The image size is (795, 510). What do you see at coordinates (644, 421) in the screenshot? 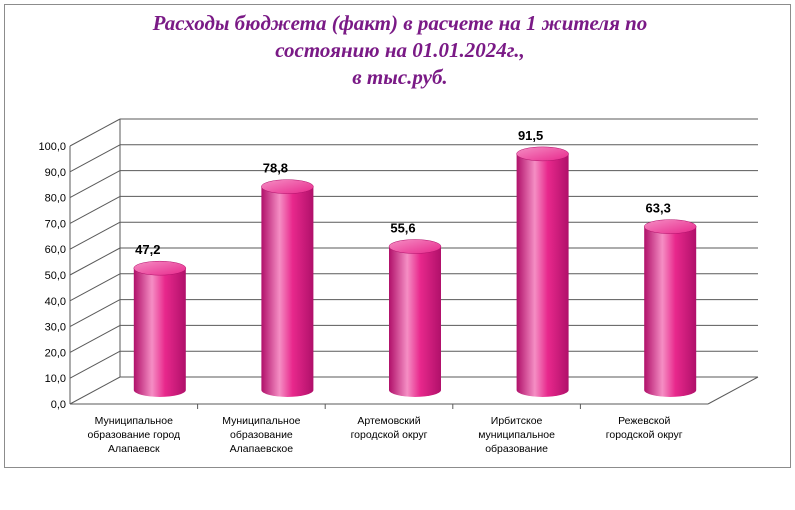
I see `x-tick-label-line: Режевской` at bounding box center [644, 421].